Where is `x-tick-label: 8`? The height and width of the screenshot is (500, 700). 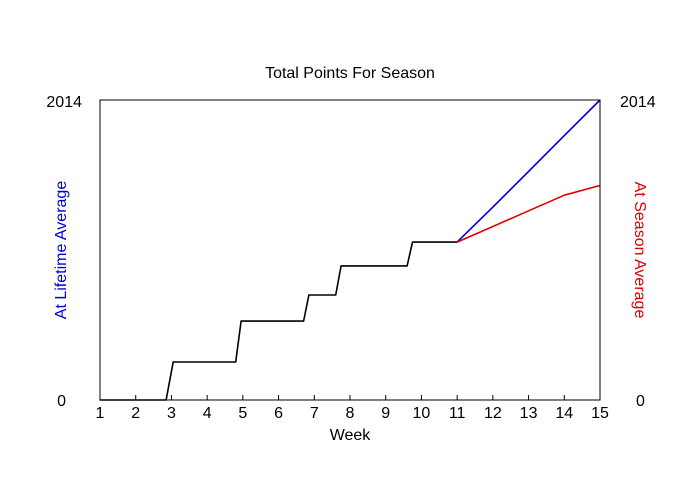 x-tick-label: 8 is located at coordinates (350, 413).